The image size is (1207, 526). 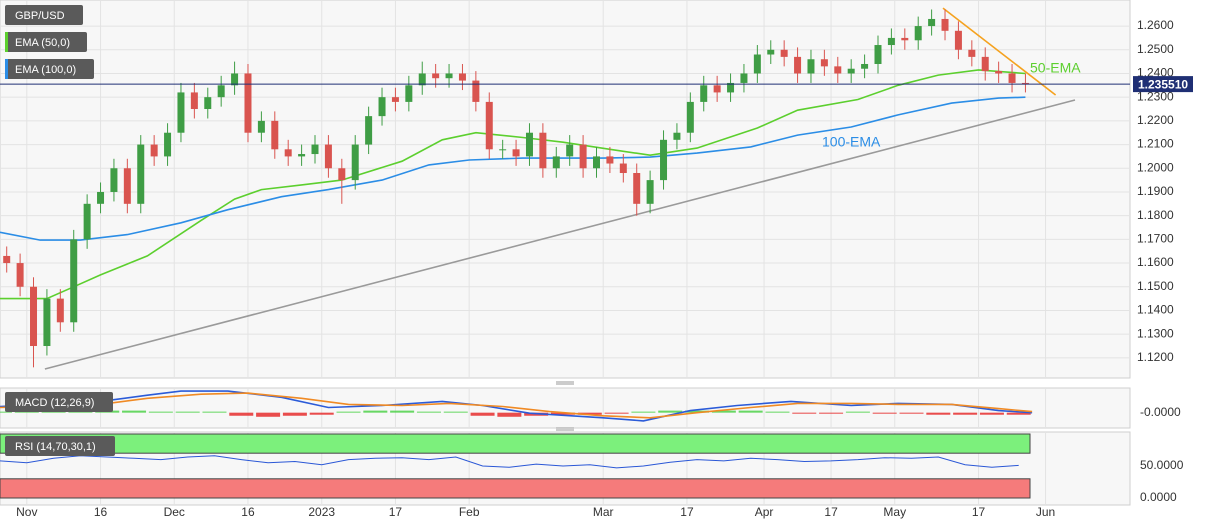 What do you see at coordinates (1160, 412) in the screenshot?
I see `y-tick-label: -0.0000` at bounding box center [1160, 412].